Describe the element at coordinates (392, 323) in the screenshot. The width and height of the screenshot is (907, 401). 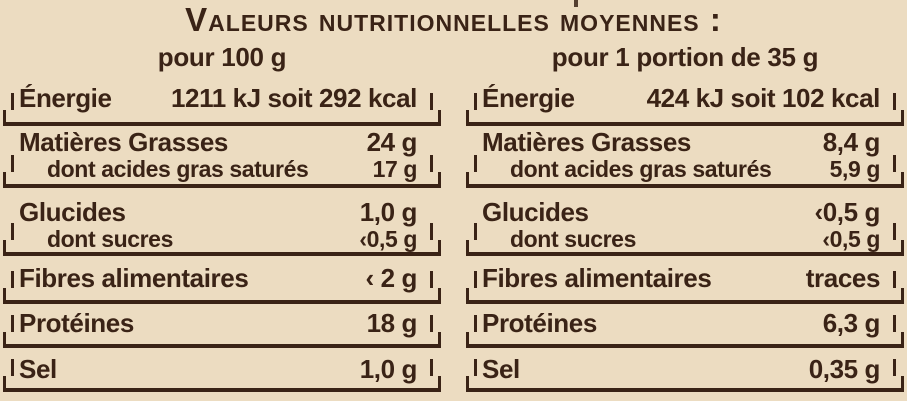
I see `row-value: 18 g` at that location.